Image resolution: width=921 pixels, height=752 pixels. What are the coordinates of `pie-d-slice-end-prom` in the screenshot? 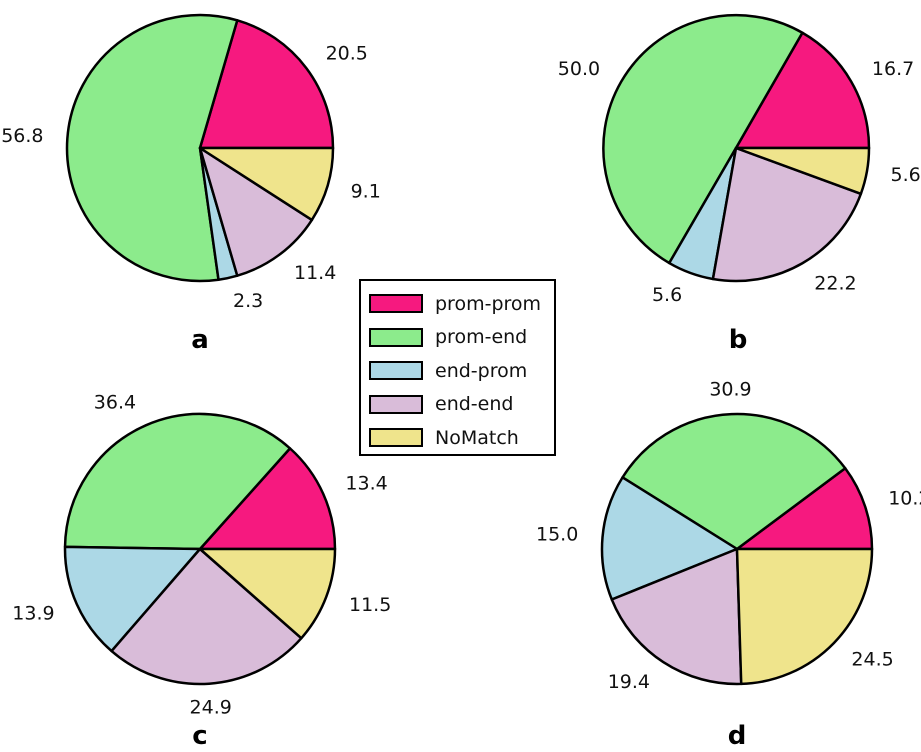 It's located at (669, 538).